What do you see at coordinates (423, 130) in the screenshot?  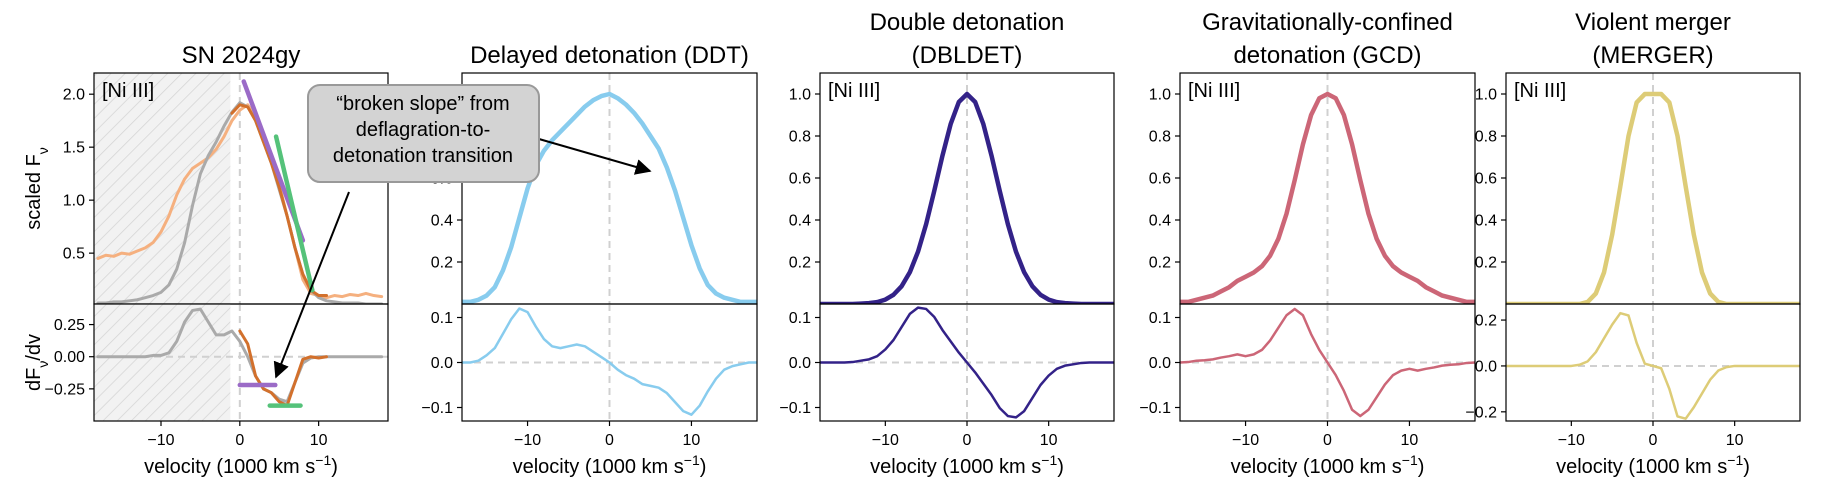 I see `callout-text: deflagration-to-` at bounding box center [423, 130].